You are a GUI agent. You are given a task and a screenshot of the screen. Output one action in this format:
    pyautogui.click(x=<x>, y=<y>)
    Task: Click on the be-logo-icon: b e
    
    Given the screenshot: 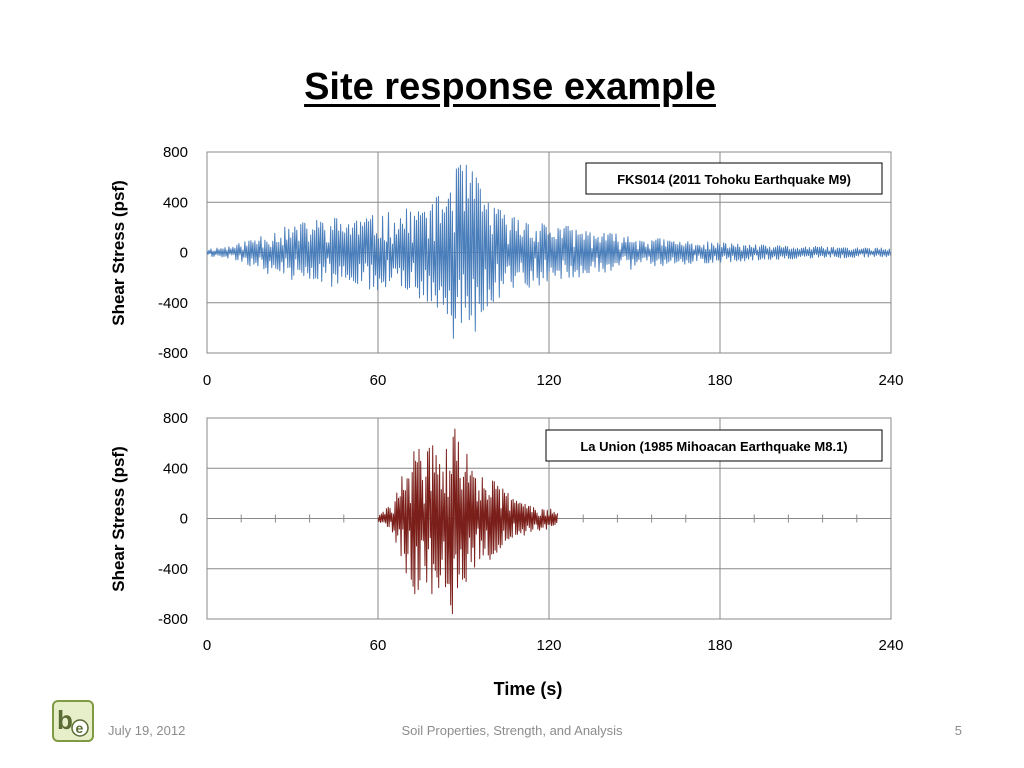 What is the action you would take?
    pyautogui.click(x=73, y=721)
    